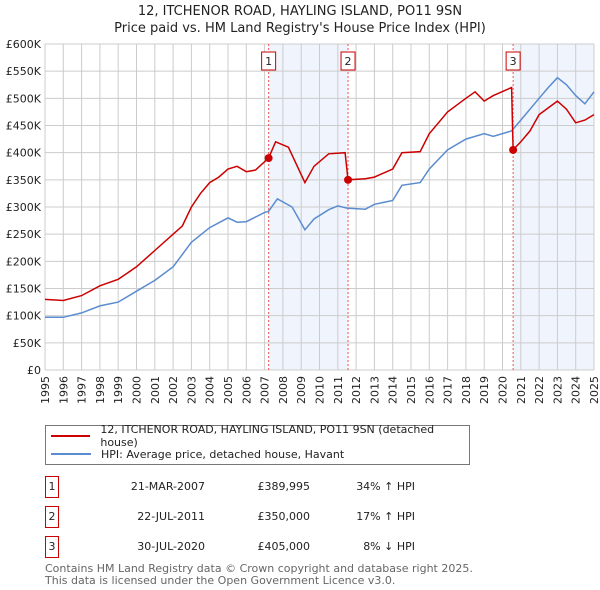 The image size is (600, 590). What do you see at coordinates (374, 390) in the screenshot?
I see `x-tick-label: 2013` at bounding box center [374, 390].